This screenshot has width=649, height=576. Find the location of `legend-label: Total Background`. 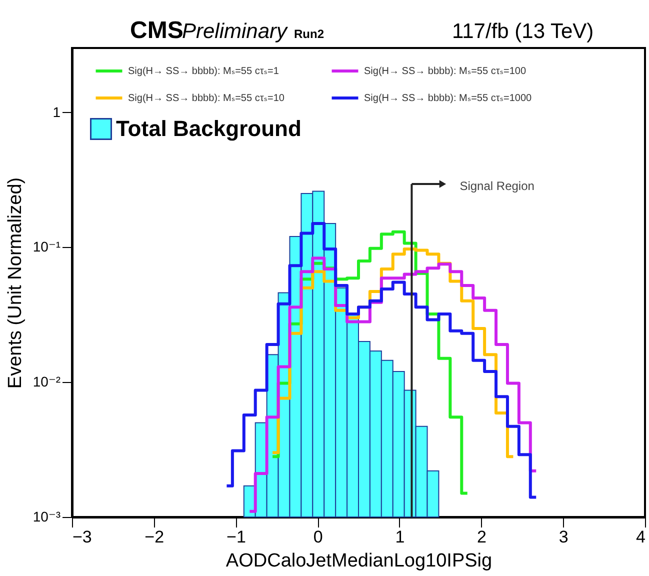

legend-label: Total Background is located at coordinates (209, 128).